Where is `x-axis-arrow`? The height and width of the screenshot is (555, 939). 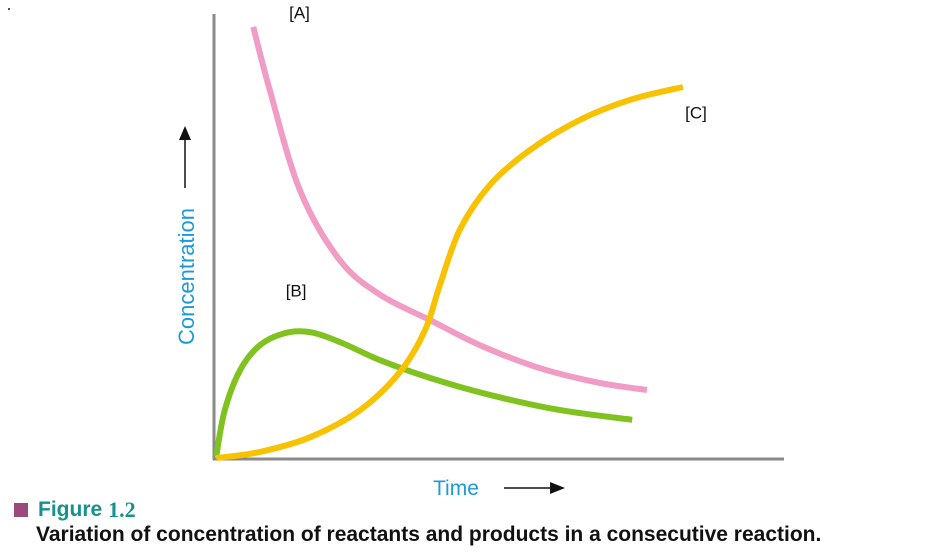
x-axis-arrow is located at coordinates (534, 488).